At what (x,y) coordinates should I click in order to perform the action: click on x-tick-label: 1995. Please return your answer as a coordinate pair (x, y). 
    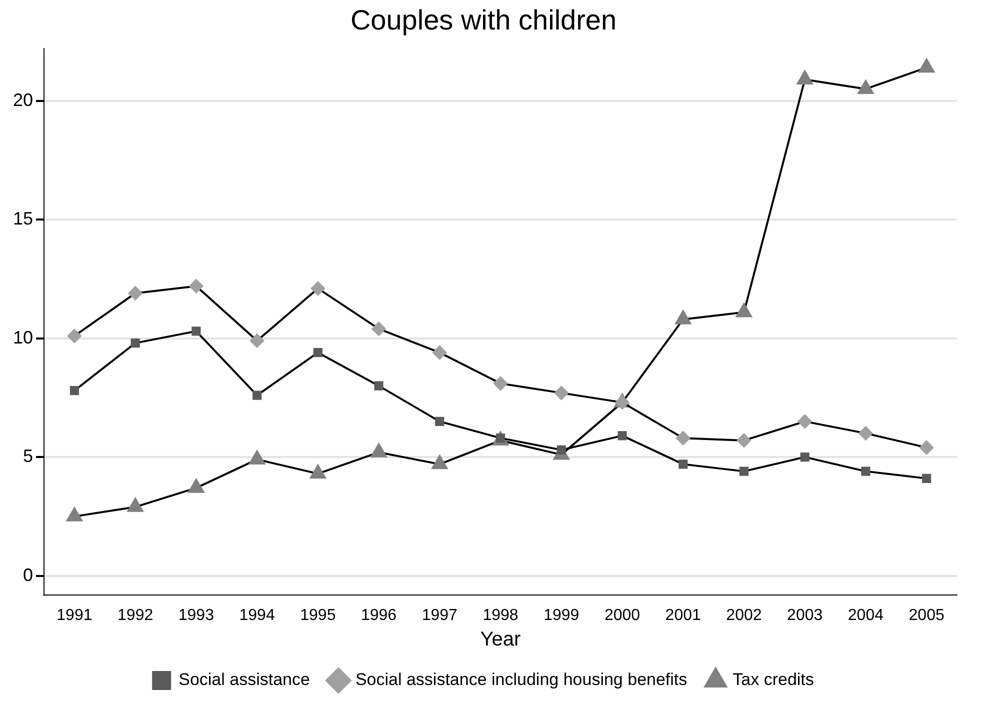
    Looking at the image, I should click on (318, 615).